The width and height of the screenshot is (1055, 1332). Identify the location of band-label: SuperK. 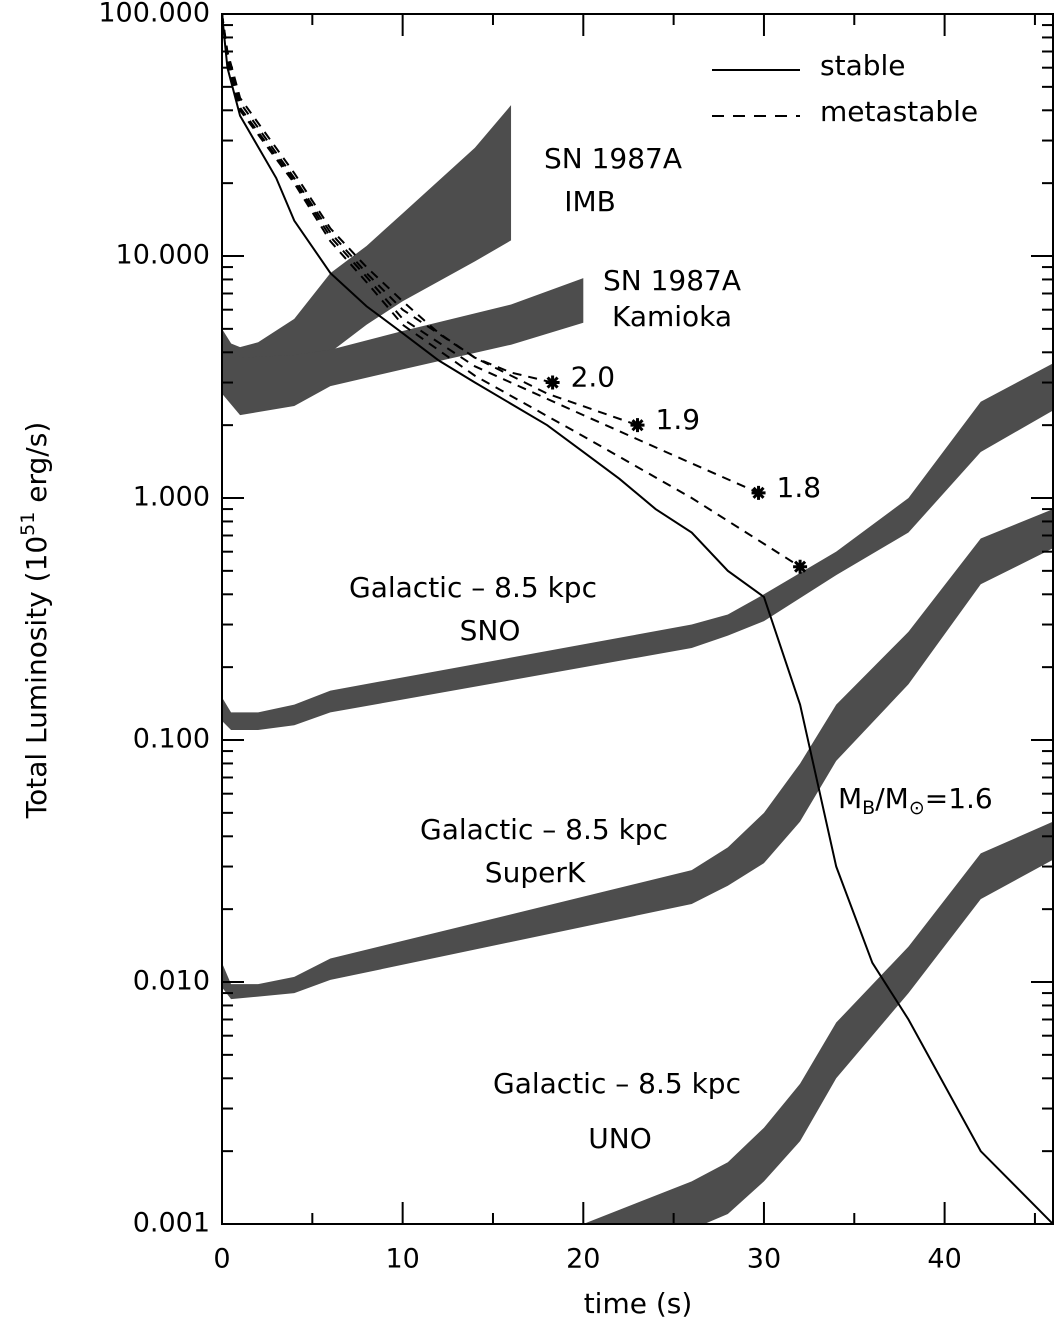
(535, 872).